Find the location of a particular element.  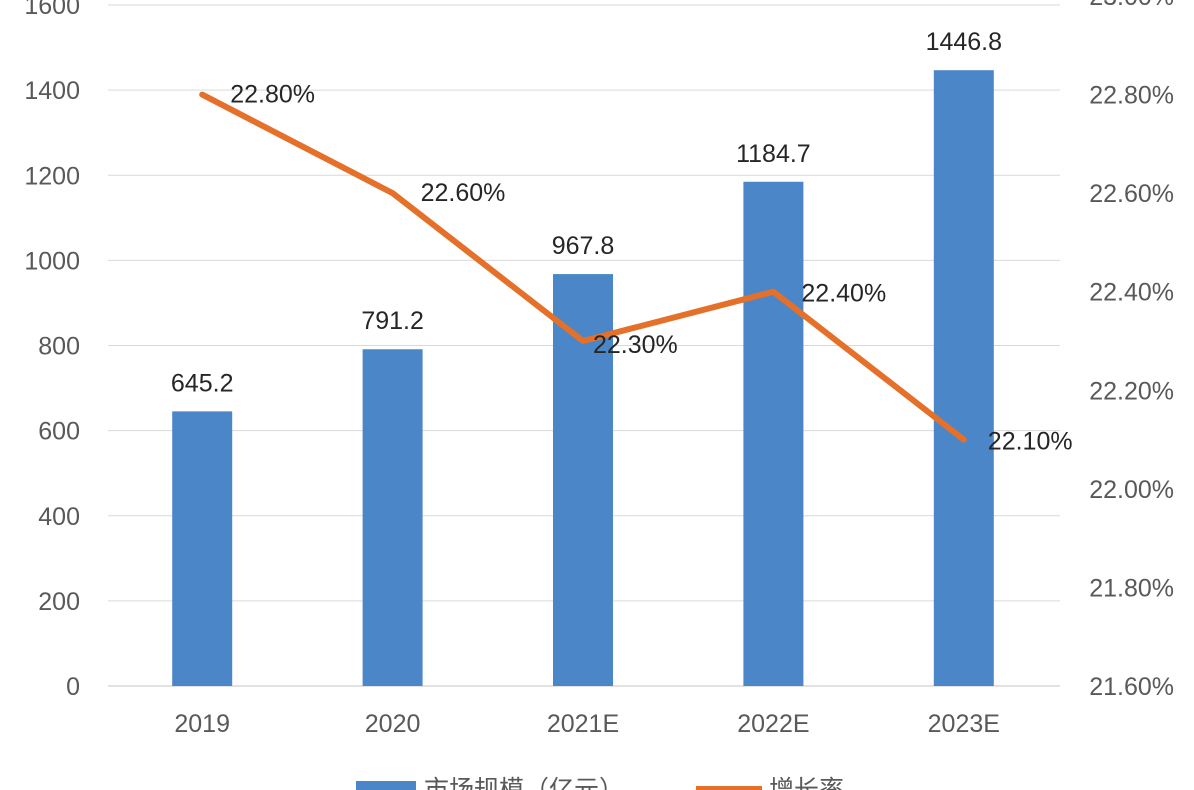

legend-label-bar: 市场规模（亿元） is located at coordinates (524, 783).